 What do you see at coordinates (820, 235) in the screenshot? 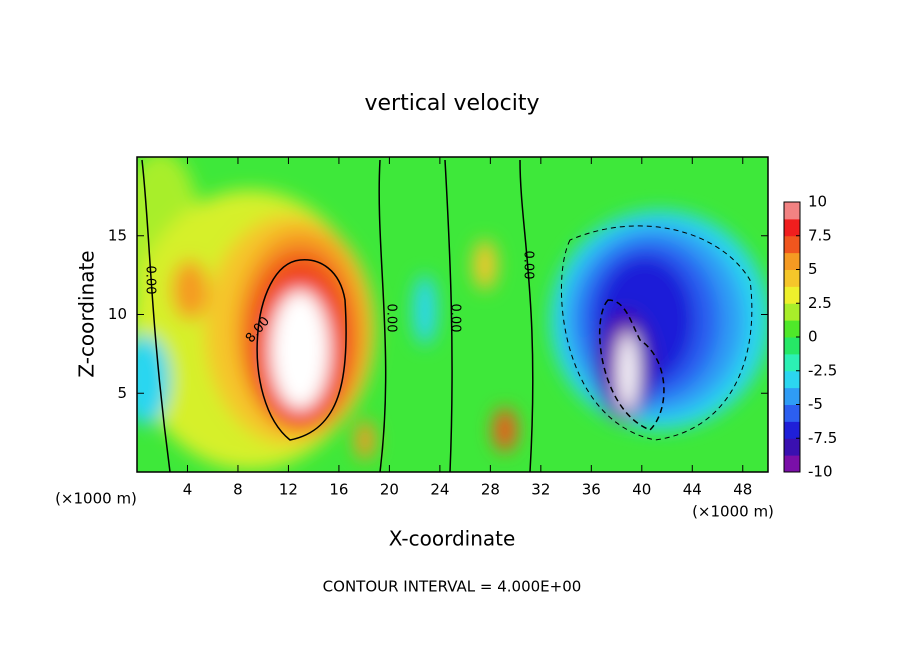
I see `colorbar-tick-label: 7.5` at bounding box center [820, 235].